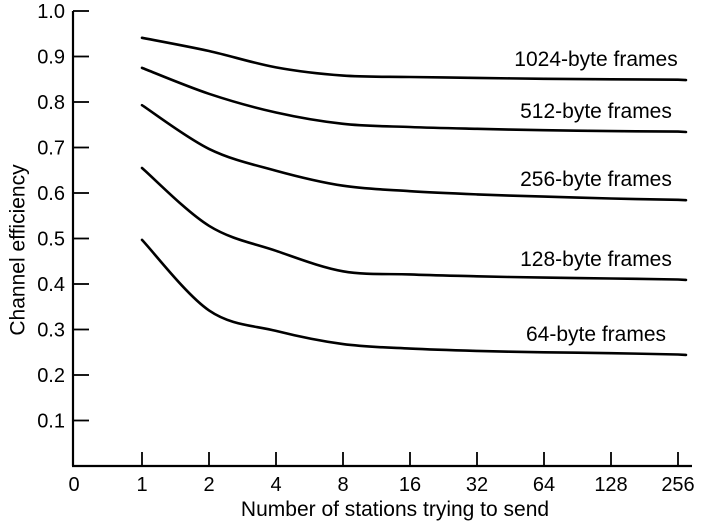 This screenshot has width=707, height=523. What do you see at coordinates (51, 285) in the screenshot?
I see `y-tick-label: 0.4` at bounding box center [51, 285].